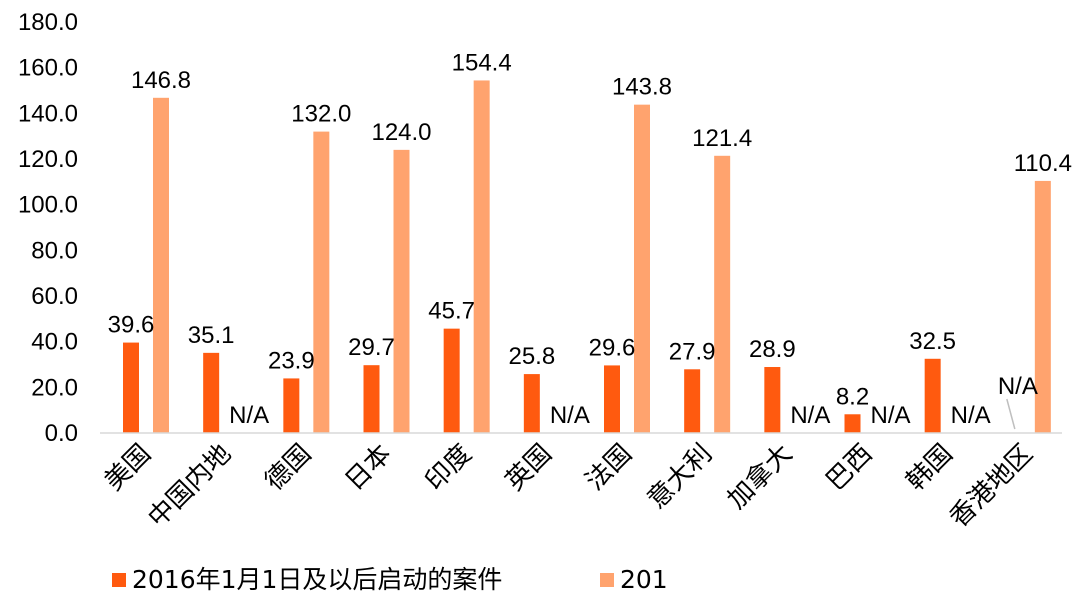 The width and height of the screenshot is (1080, 612). What do you see at coordinates (288, 468) in the screenshot?
I see `category-label: 德国` at bounding box center [288, 468].